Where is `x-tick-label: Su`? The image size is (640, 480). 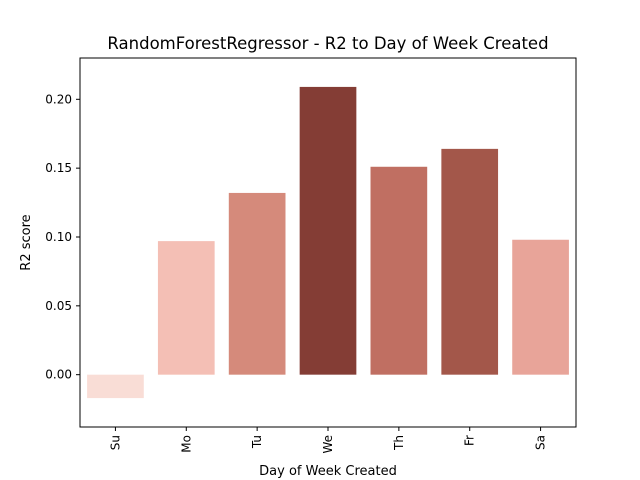
x-tick-label: Su is located at coordinates (115, 442).